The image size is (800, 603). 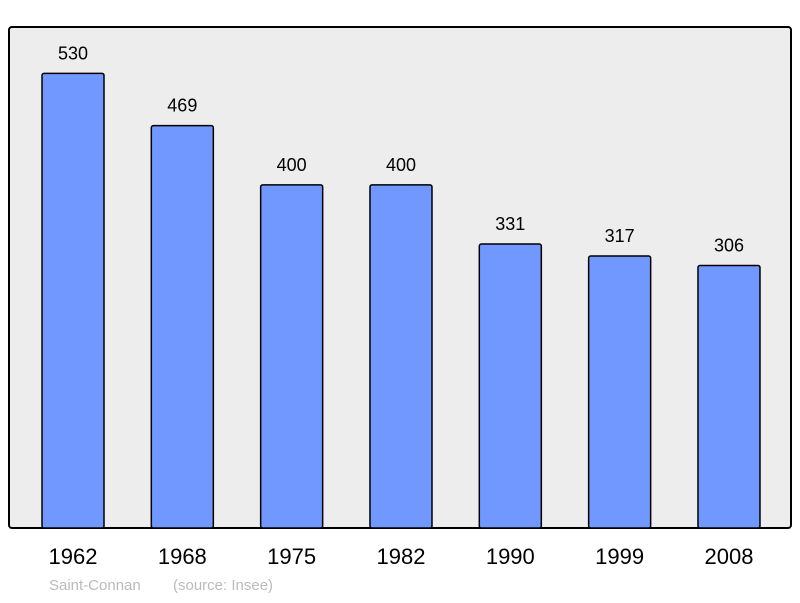 What do you see at coordinates (73, 53) in the screenshot?
I see `data-label: 530` at bounding box center [73, 53].